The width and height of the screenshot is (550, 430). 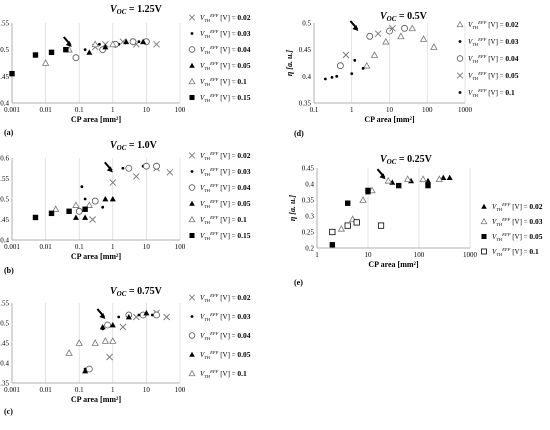 What do you see at coordinates (470, 255) in the screenshot?
I see `x-tick-label: 1000` at bounding box center [470, 255].